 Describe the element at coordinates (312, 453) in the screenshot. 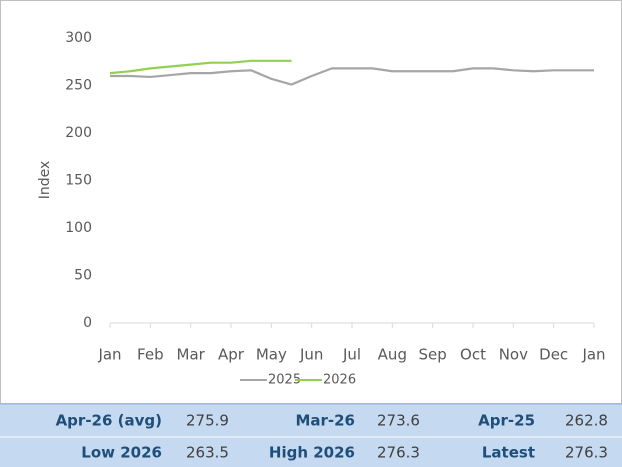

I see `table-label: High 2026` at that location.